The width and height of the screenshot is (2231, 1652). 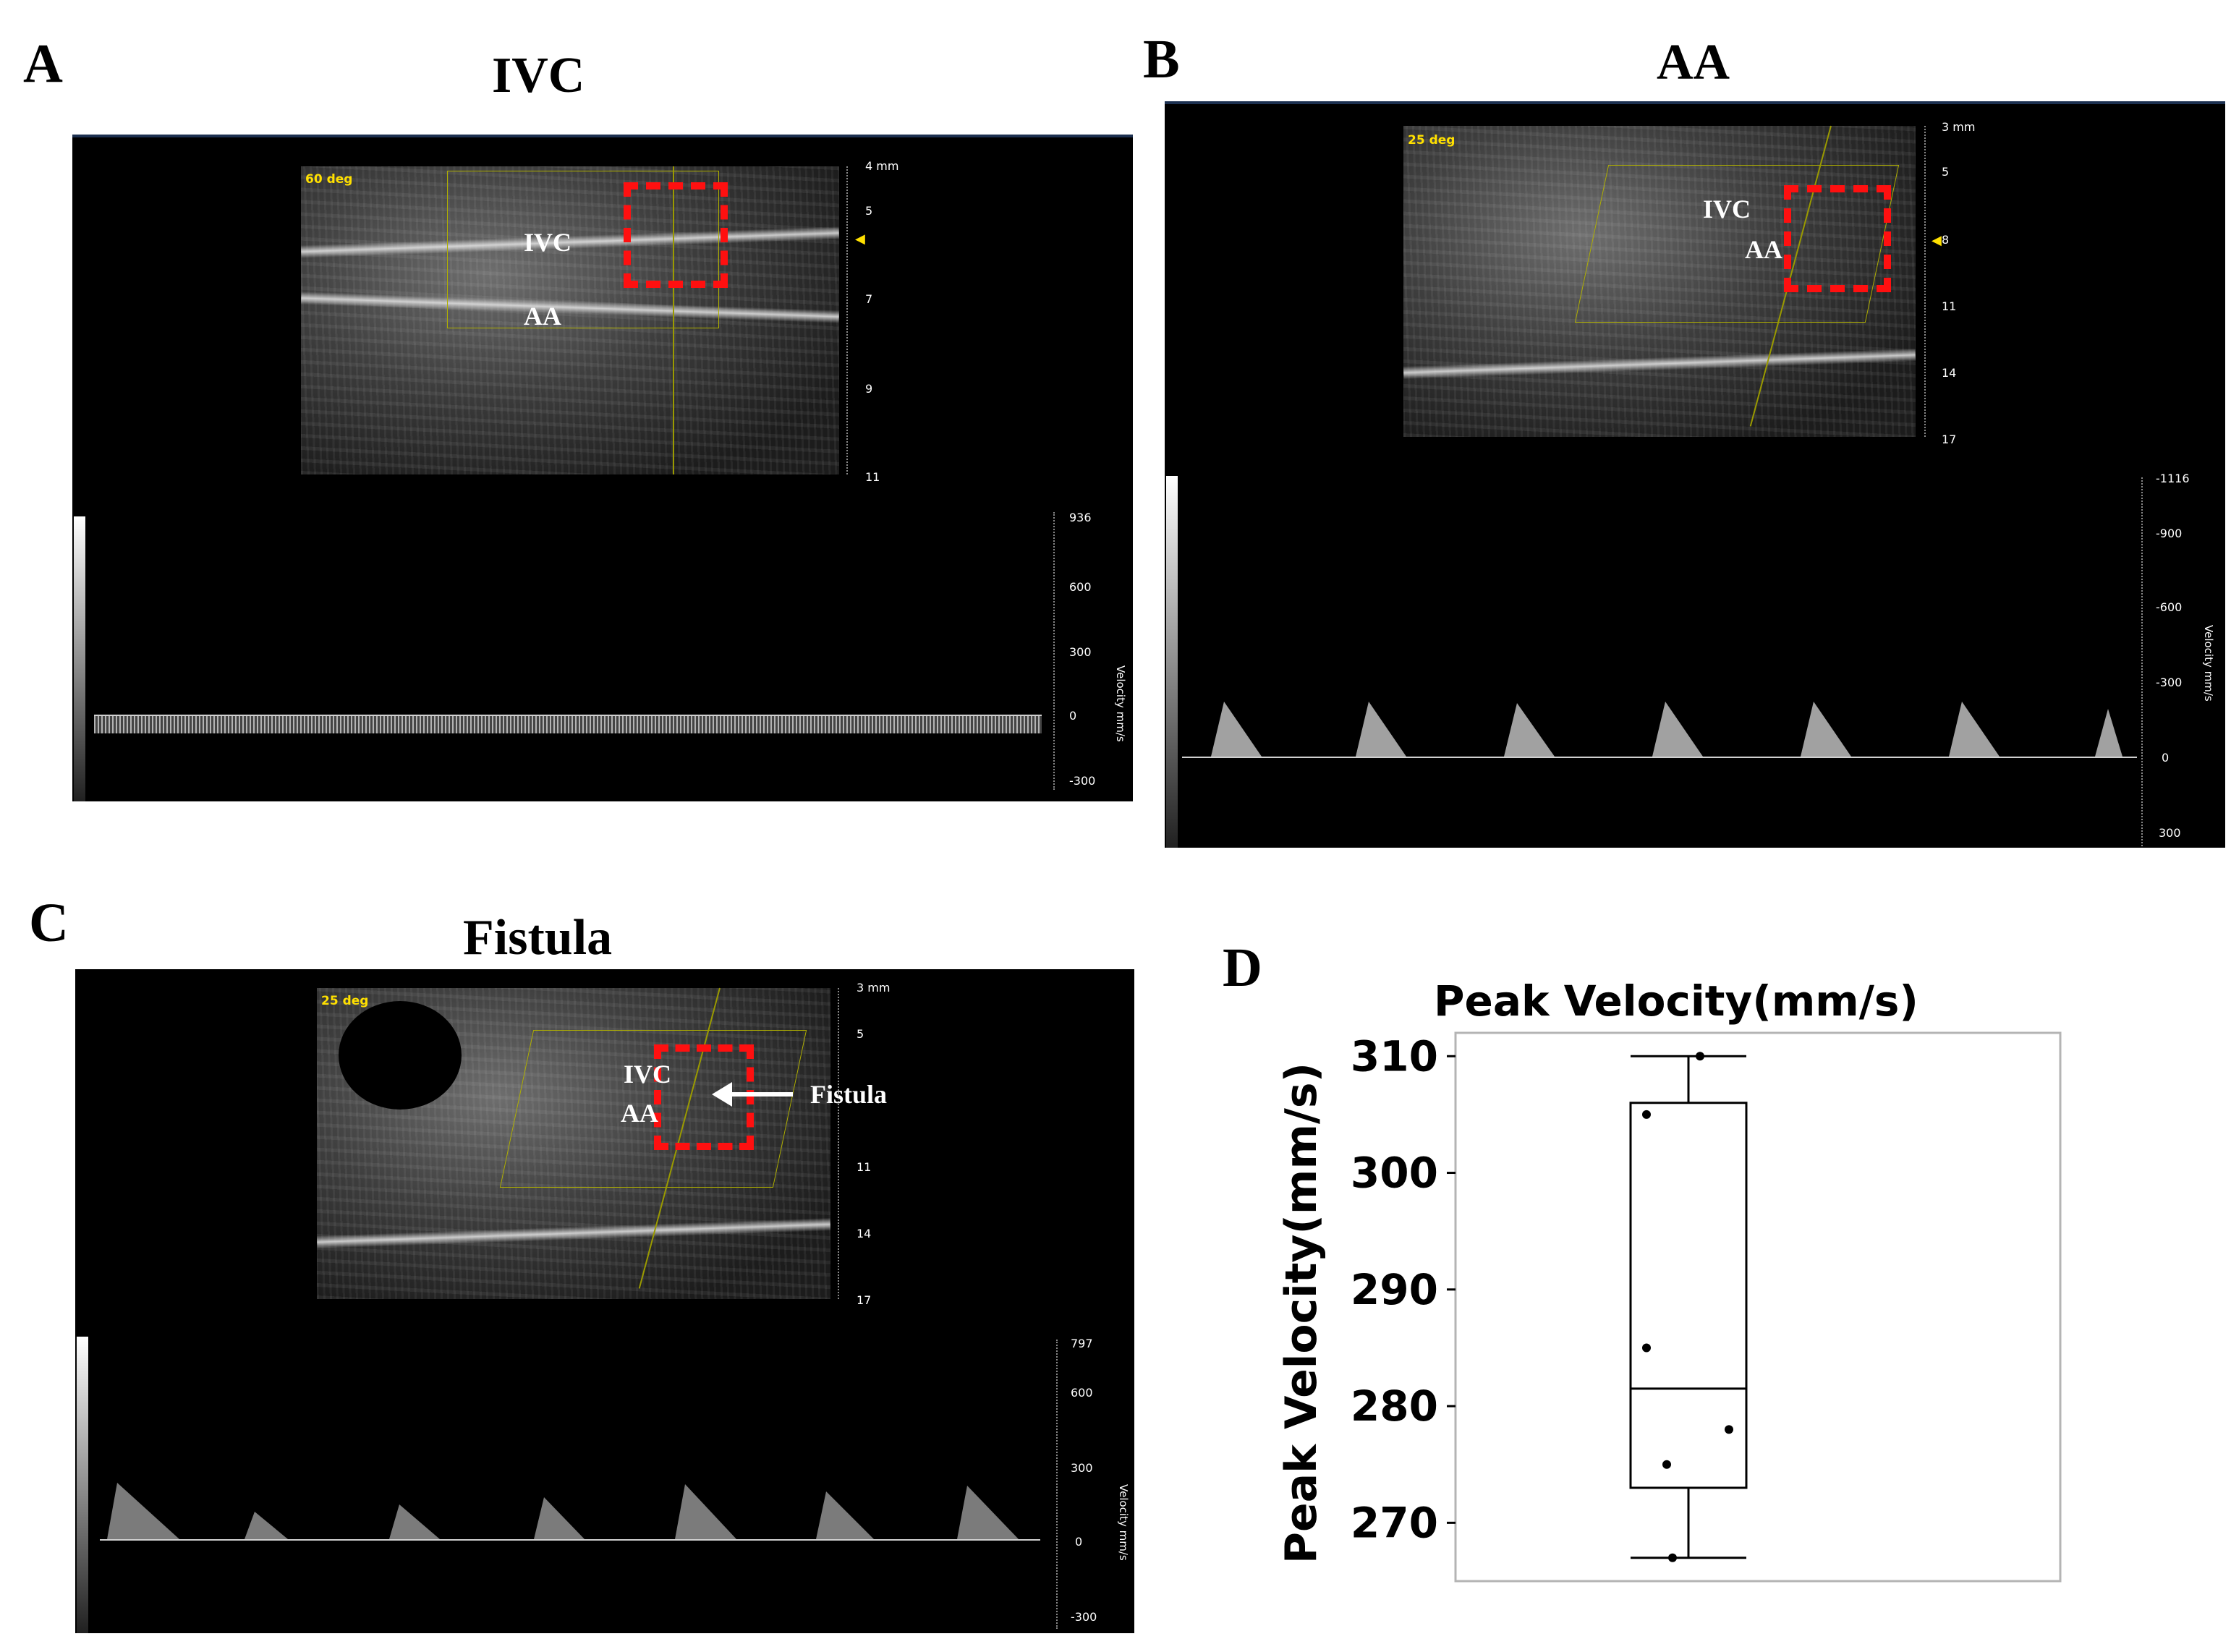 What do you see at coordinates (1763, 249) in the screenshot?
I see `label-aa-b: AA` at bounding box center [1763, 249].